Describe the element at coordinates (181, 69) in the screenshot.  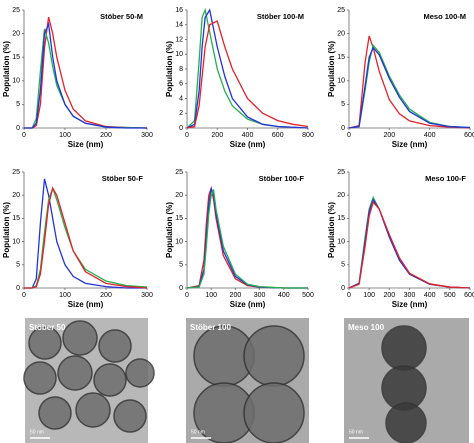
I see `y-tick-label: 8` at that location.